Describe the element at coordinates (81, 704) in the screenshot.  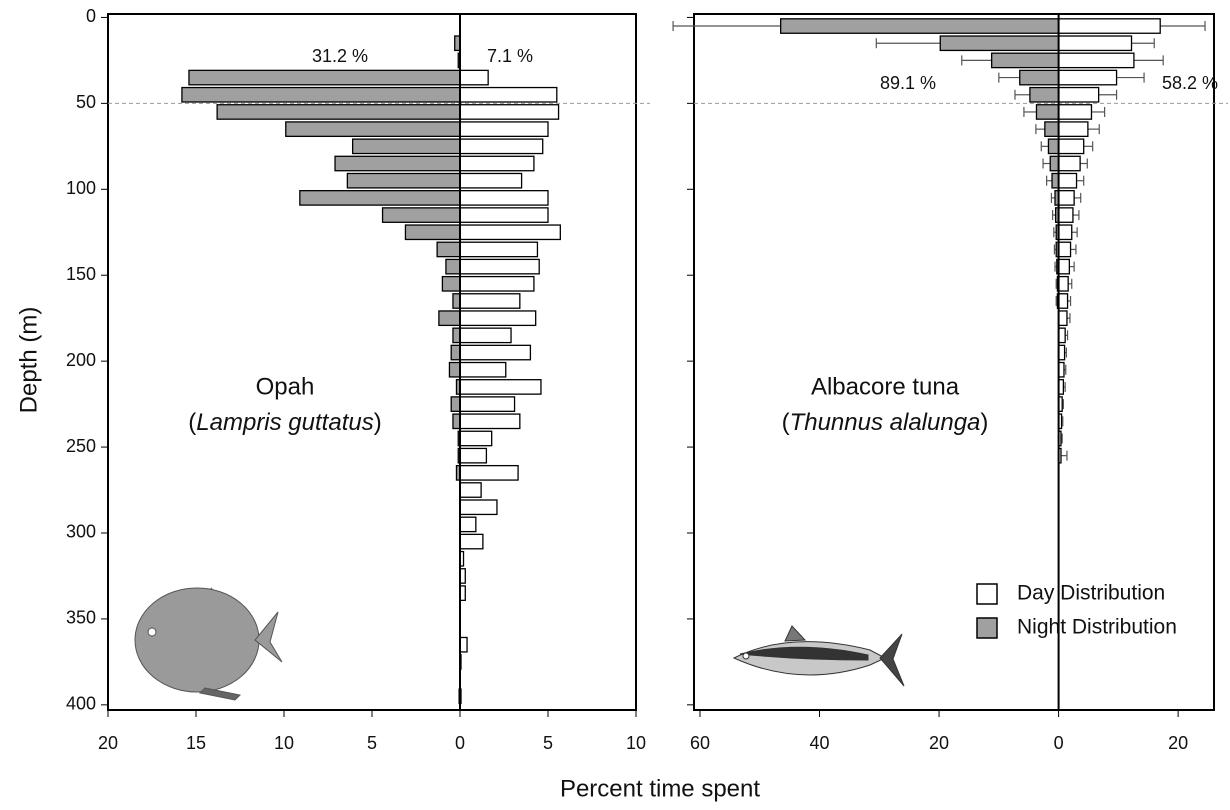
I see `y-tick-label: 400` at that location.